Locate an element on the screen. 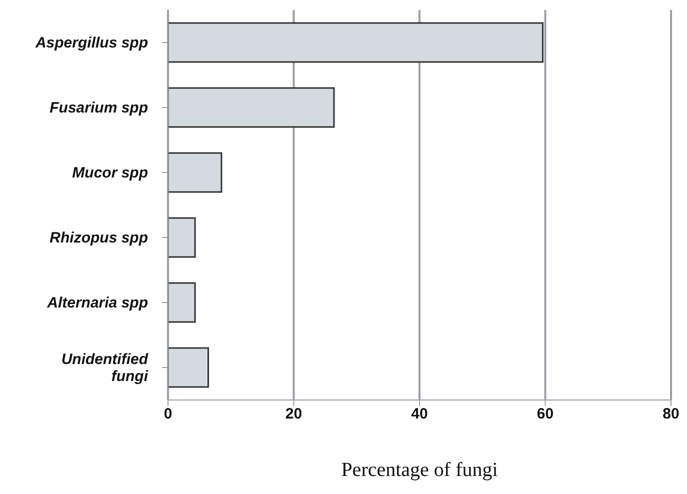  y-tick-label: Unidentified fungi is located at coordinates (105, 367).